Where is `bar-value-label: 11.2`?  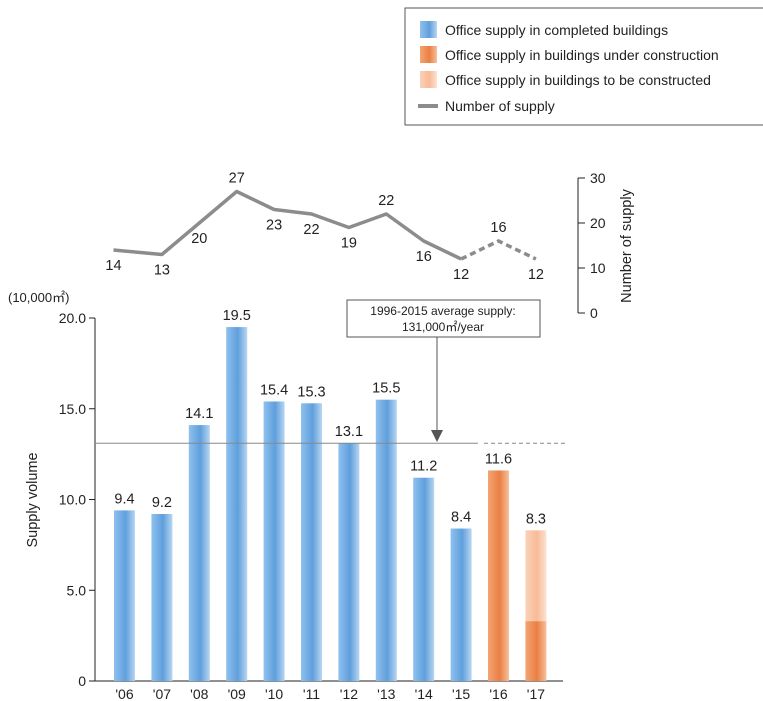
bar-value-label: 11.2 is located at coordinates (423, 467).